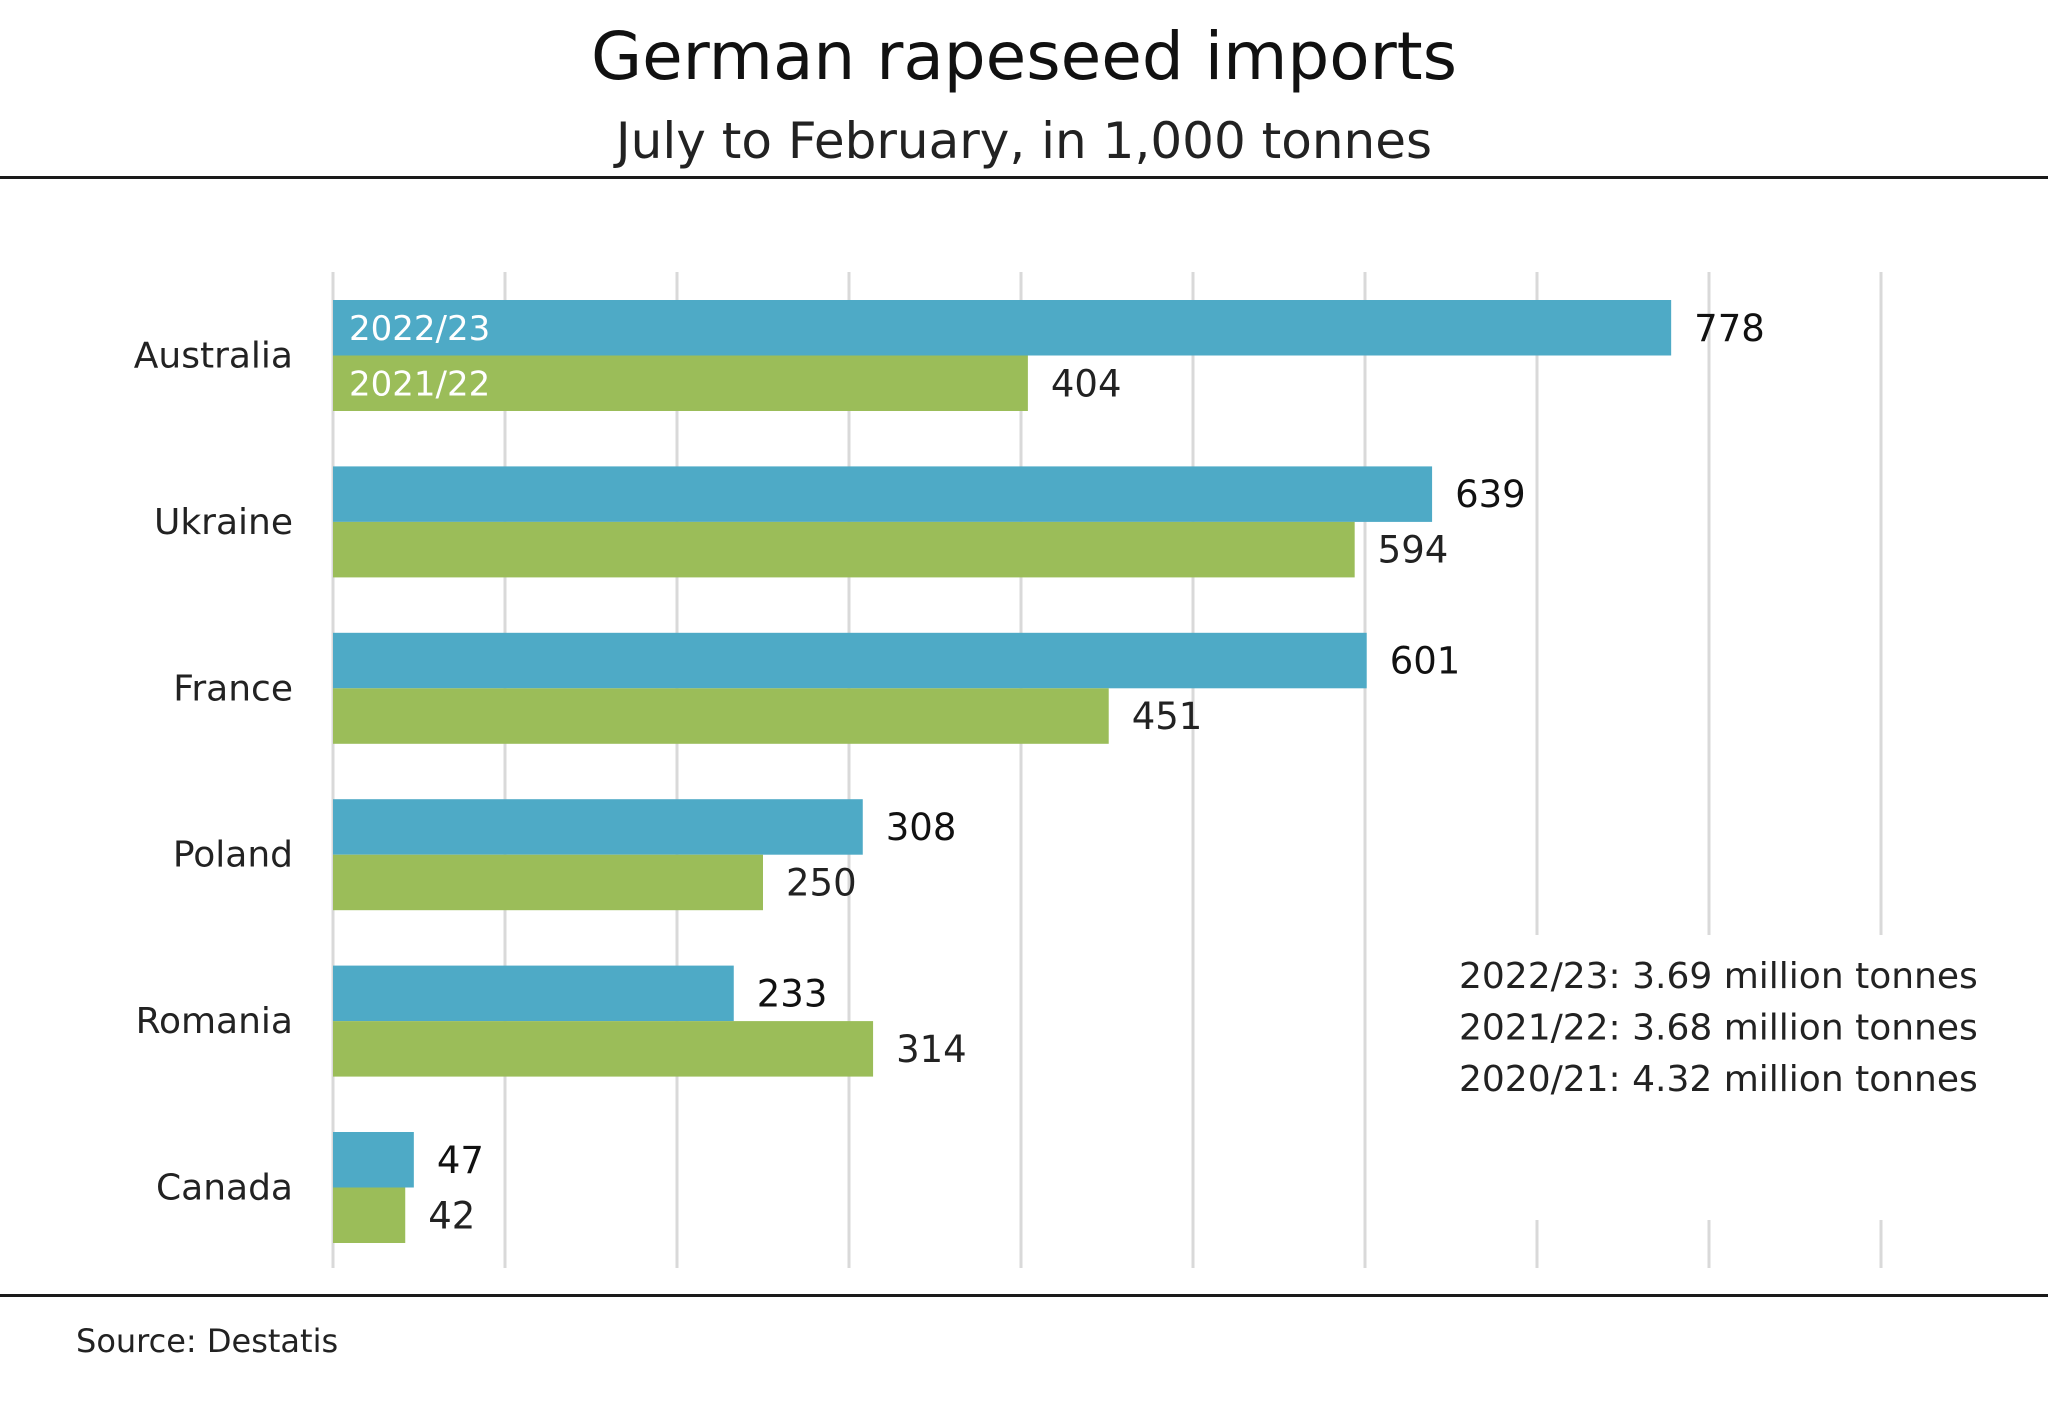 The height and width of the screenshot is (1413, 2048). Describe the element at coordinates (792, 993) in the screenshot. I see `value-label-romania-2022-23: 233` at that location.